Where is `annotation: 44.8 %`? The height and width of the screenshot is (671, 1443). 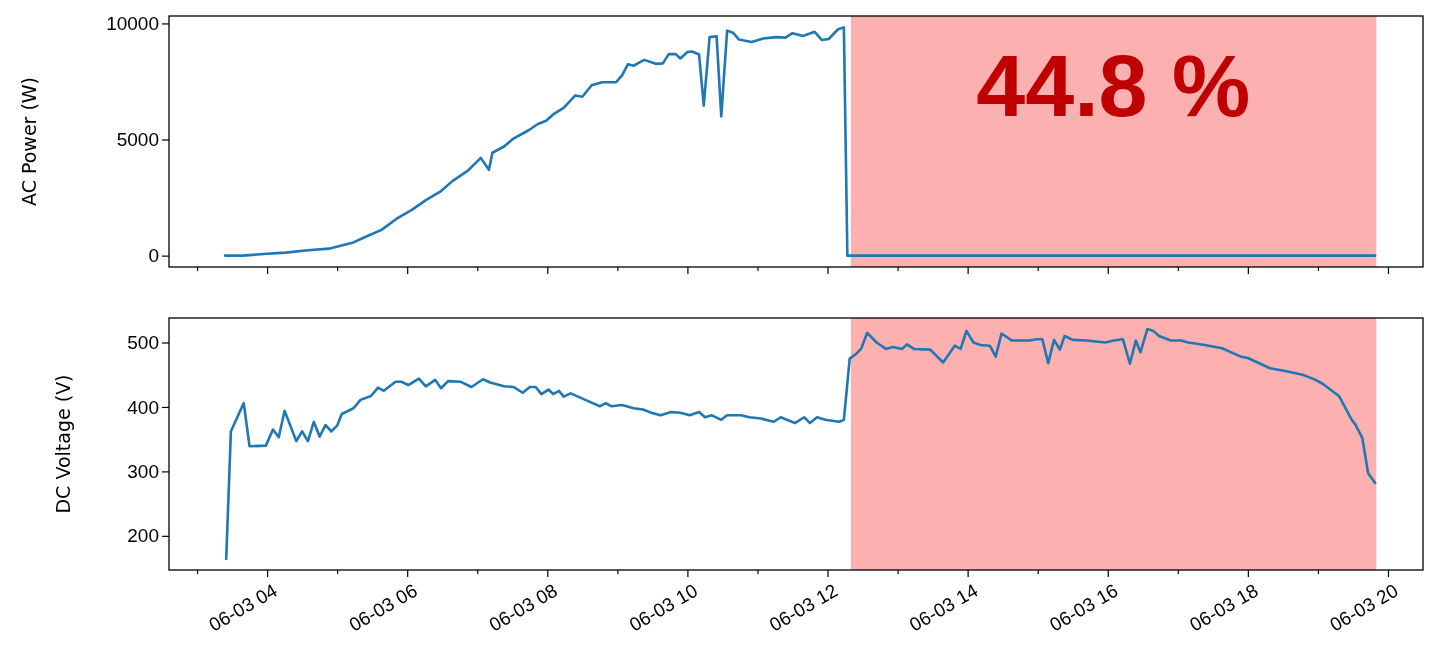
annotation: 44.8 % is located at coordinates (1113, 86).